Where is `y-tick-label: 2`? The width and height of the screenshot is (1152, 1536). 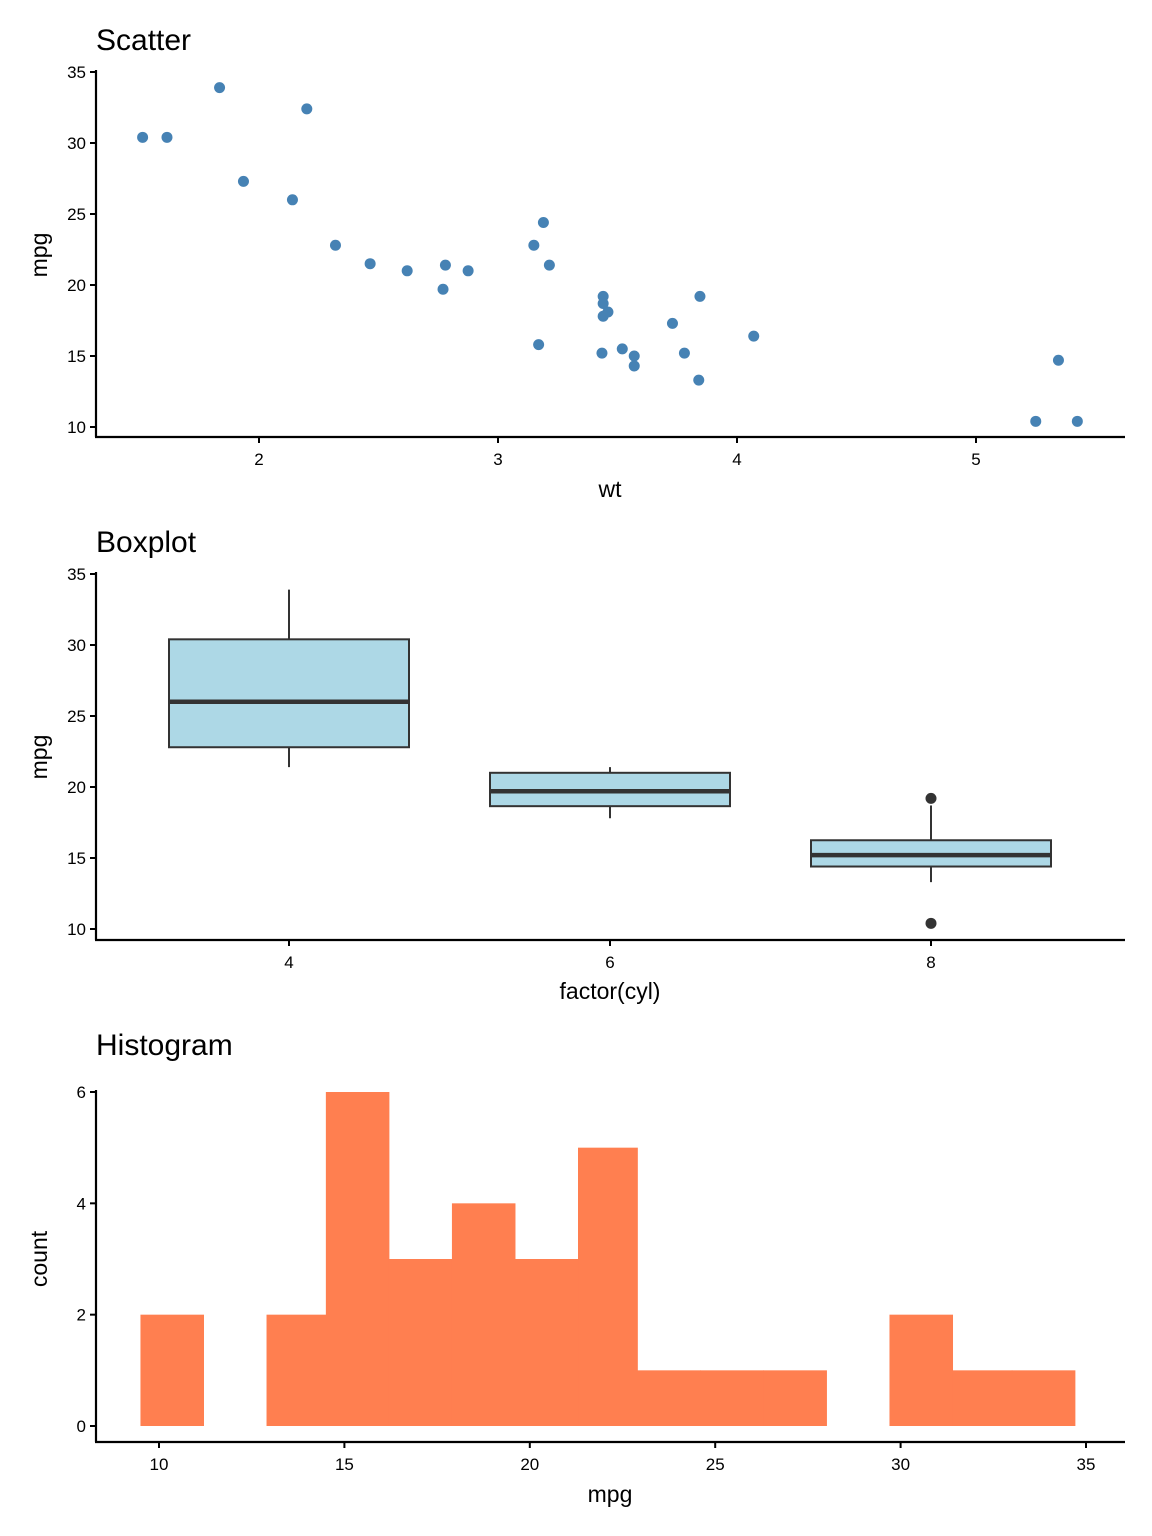 y-tick-label: 2 is located at coordinates (81, 1315).